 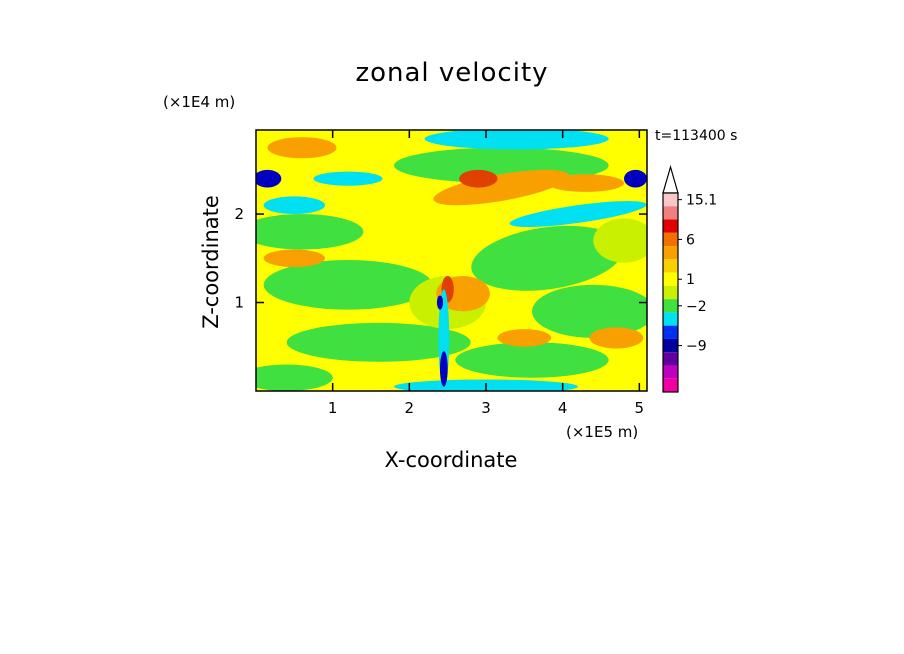 I want to click on colorbar-frame, so click(x=670, y=292).